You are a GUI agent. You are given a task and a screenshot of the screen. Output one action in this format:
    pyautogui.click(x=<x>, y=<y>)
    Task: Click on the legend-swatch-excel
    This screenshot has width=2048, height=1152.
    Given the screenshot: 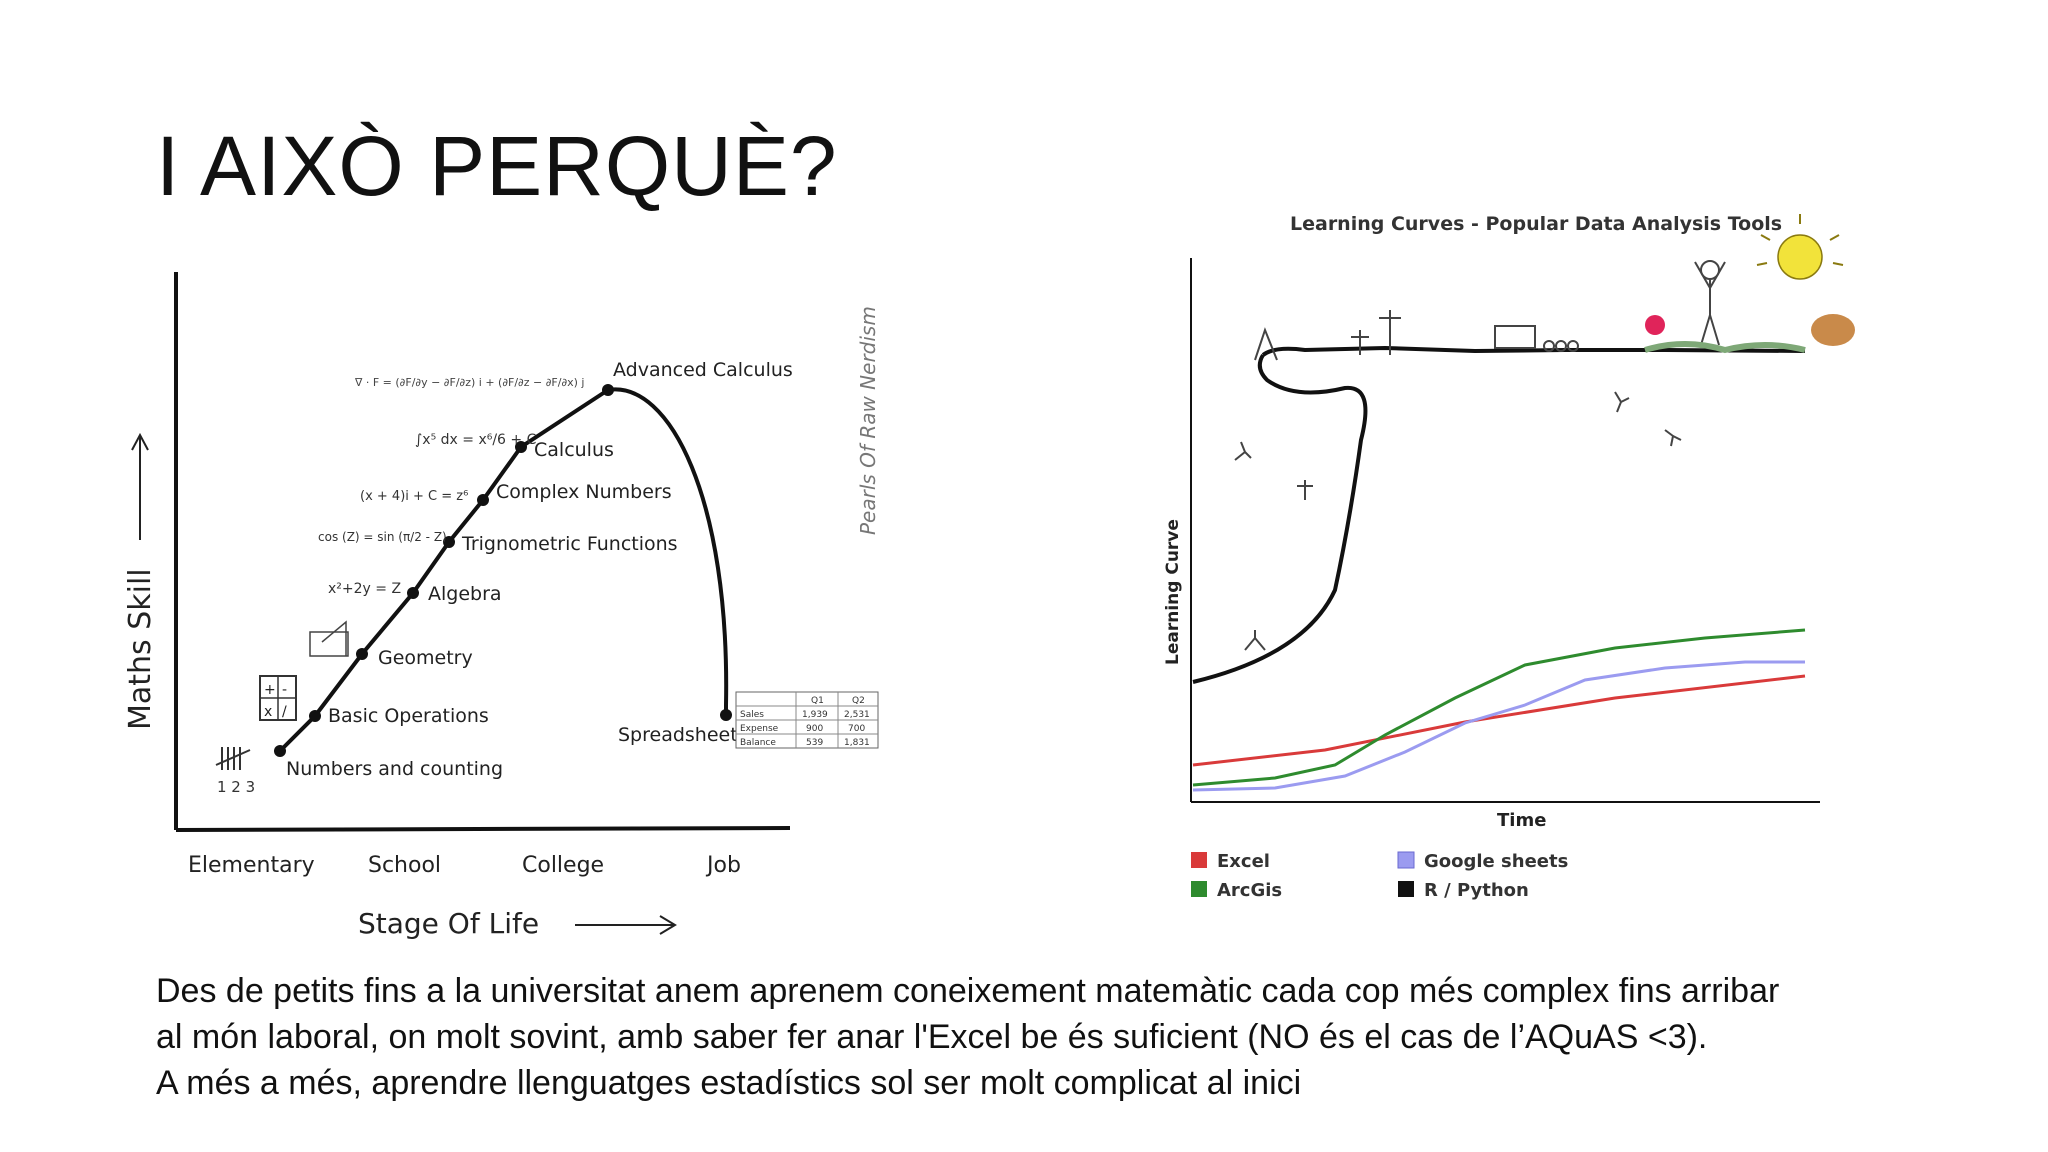 What is the action you would take?
    pyautogui.click(x=1199, y=860)
    